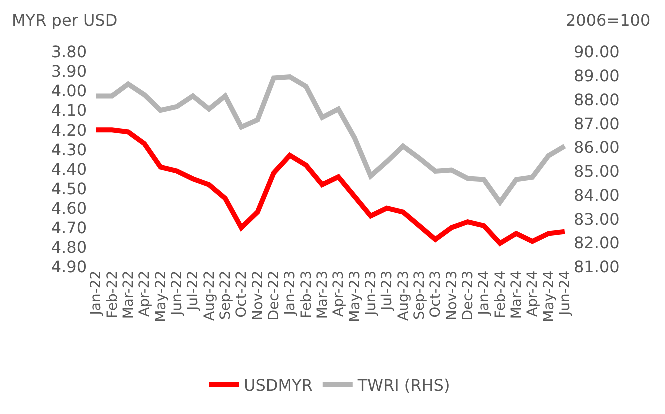 This screenshot has height=414, width=665. I want to click on y2-tick-label: 83.00, so click(597, 219).